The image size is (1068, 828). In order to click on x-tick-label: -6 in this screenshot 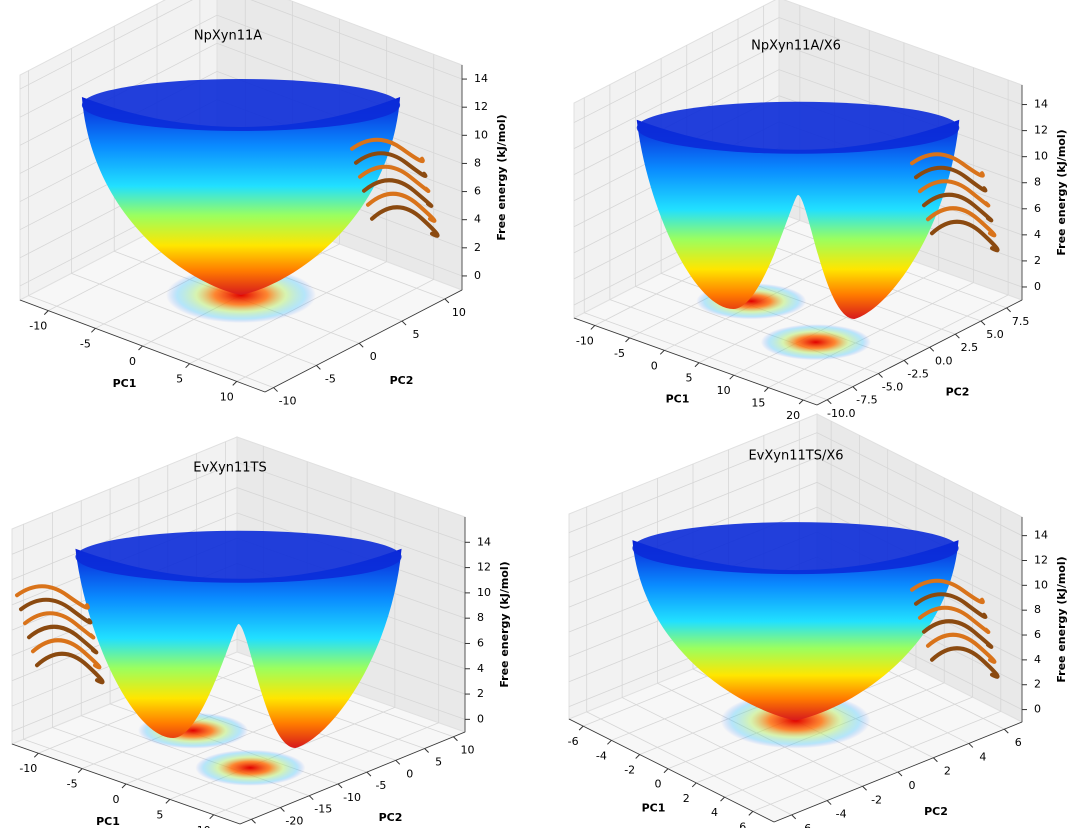, I will do `click(573, 741)`.